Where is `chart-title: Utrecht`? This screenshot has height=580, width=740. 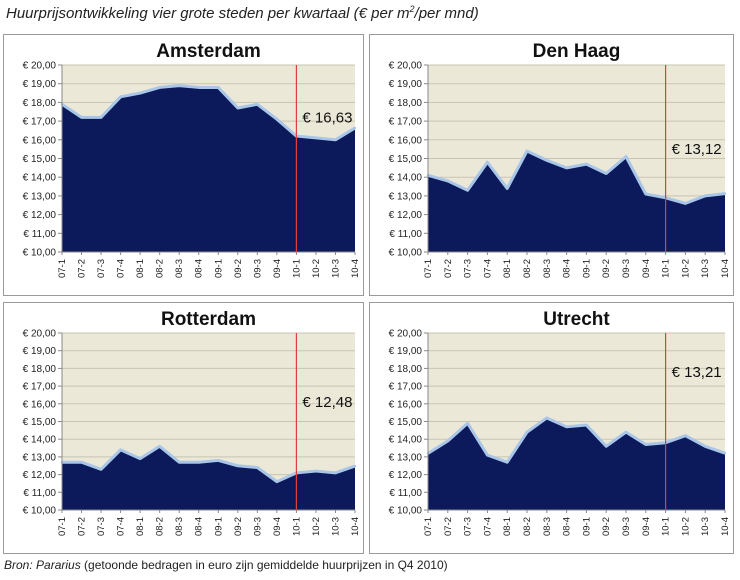
chart-title: Utrecht is located at coordinates (576, 319).